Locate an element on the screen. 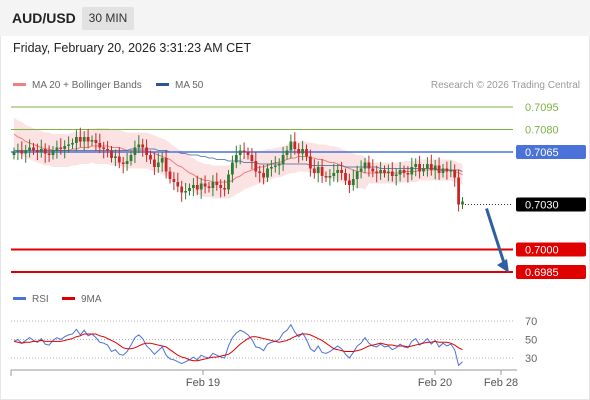 This screenshot has height=400, width=590. instrument-title: AUD/USD is located at coordinates (44, 18).